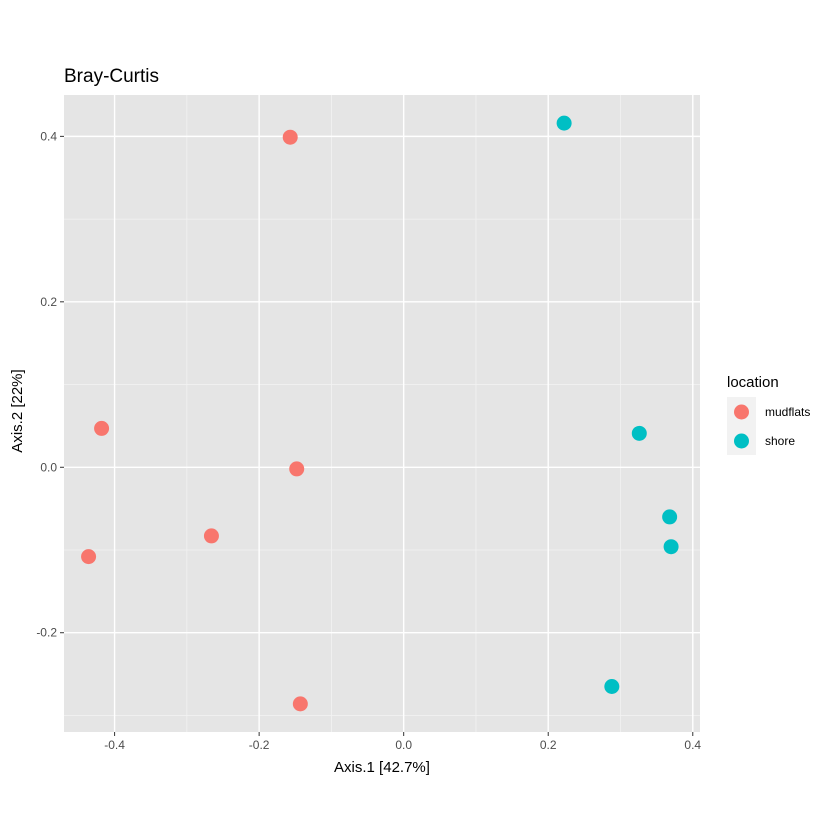  Describe the element at coordinates (48, 467) in the screenshot. I see `y-tick-label: 0.0` at that location.